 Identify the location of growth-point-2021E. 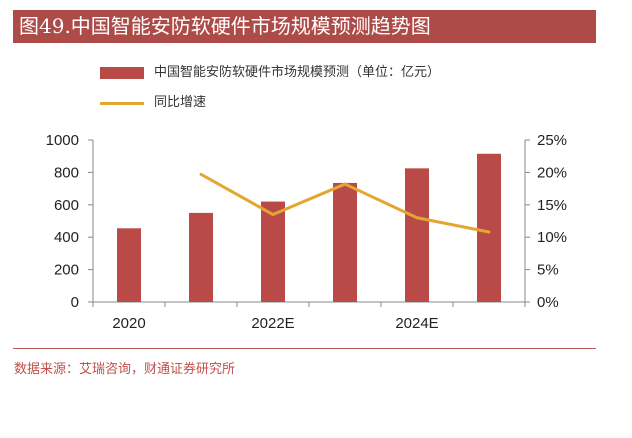
(201, 174).